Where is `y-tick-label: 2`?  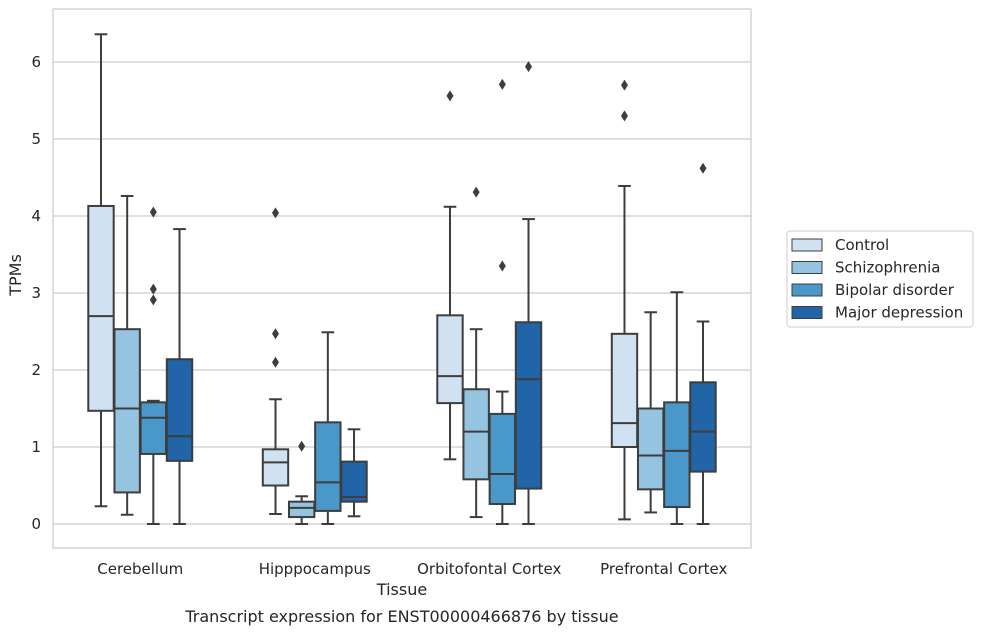
y-tick-label: 2 is located at coordinates (36, 370).